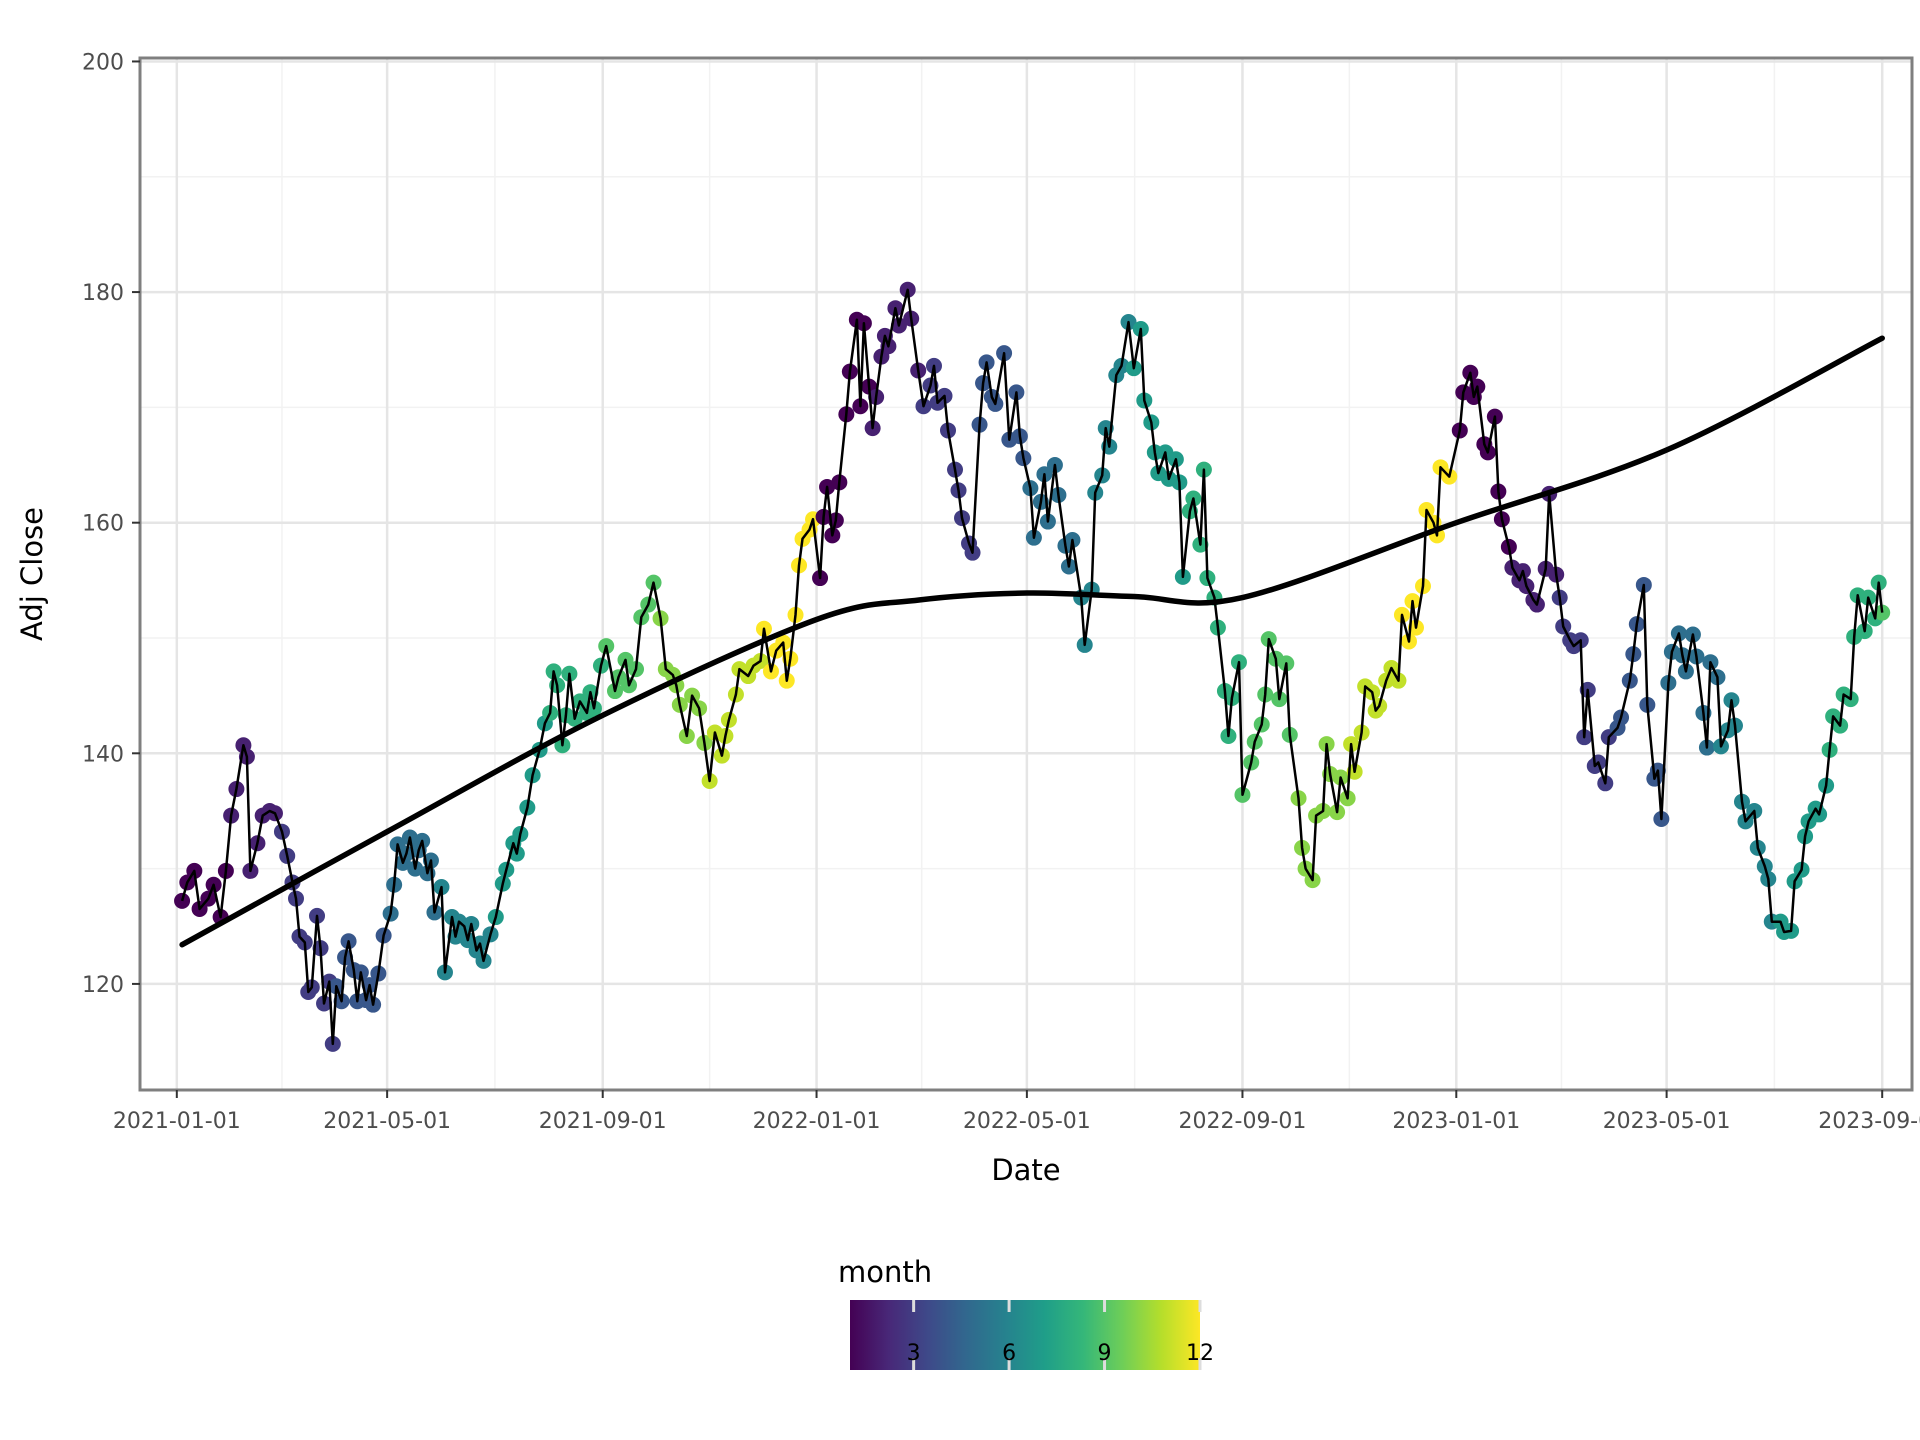  Describe the element at coordinates (387, 1121) in the screenshot. I see `x-tick-label: 2021-05-01` at that location.